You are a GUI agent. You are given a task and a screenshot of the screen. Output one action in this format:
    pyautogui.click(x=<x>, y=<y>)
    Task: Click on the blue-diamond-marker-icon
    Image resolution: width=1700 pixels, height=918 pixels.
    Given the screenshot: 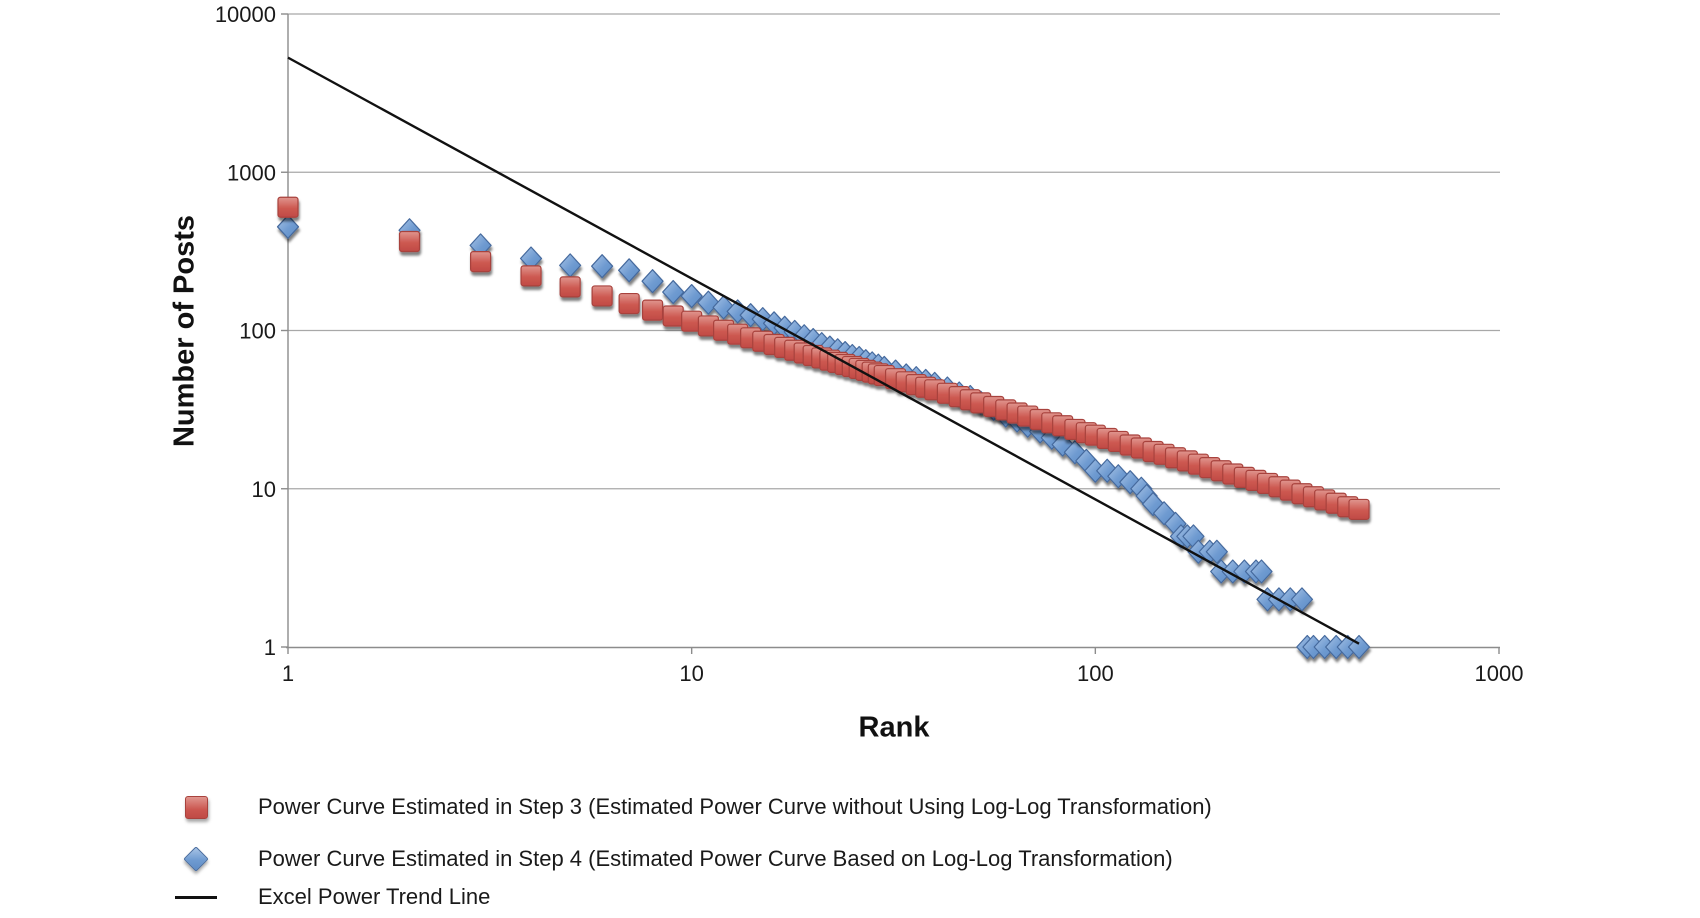 What is the action you would take?
    pyautogui.click(x=196, y=859)
    